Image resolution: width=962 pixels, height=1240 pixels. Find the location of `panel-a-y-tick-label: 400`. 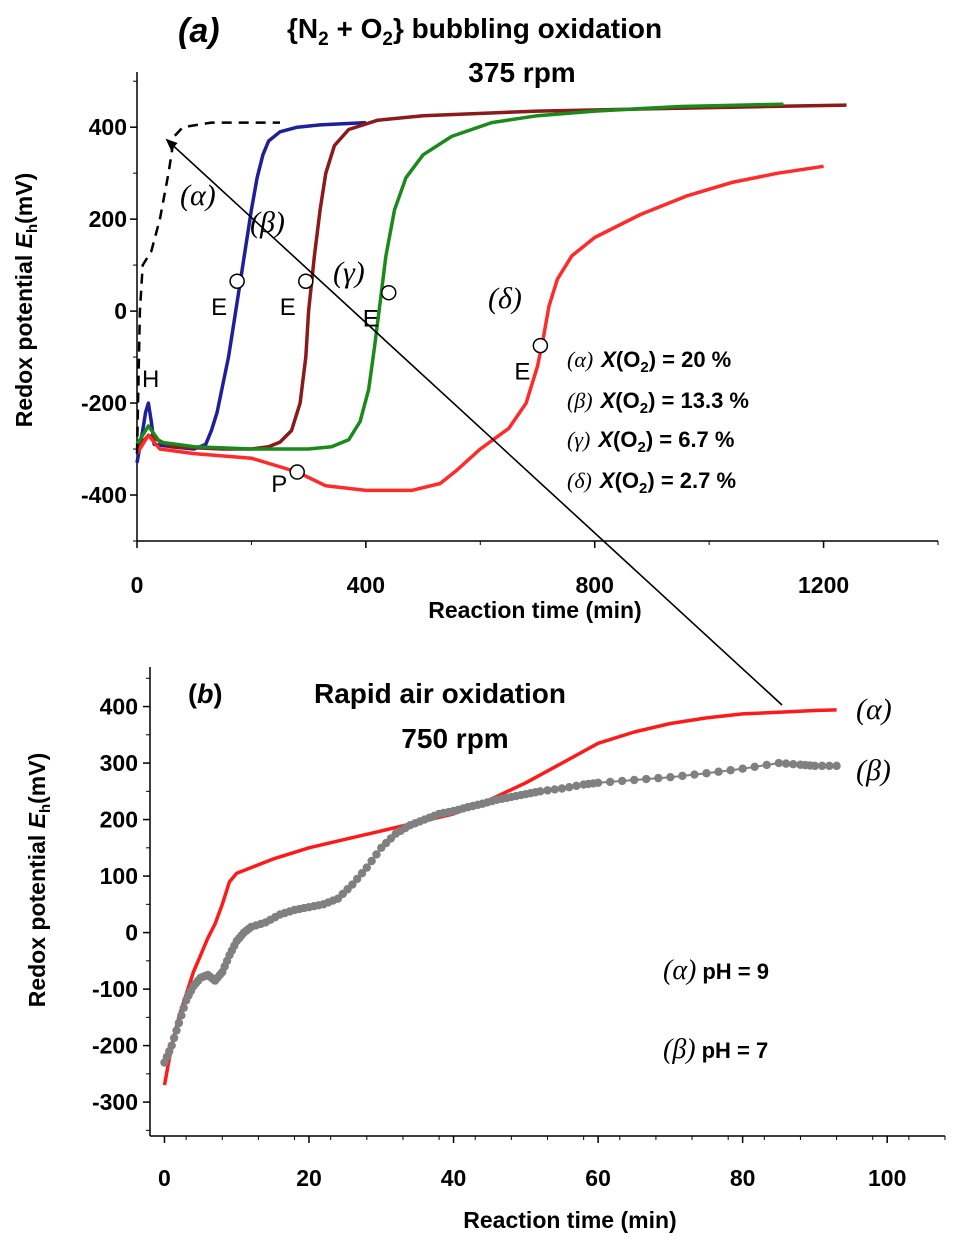

panel-a-y-tick-label: 400 is located at coordinates (108, 127).